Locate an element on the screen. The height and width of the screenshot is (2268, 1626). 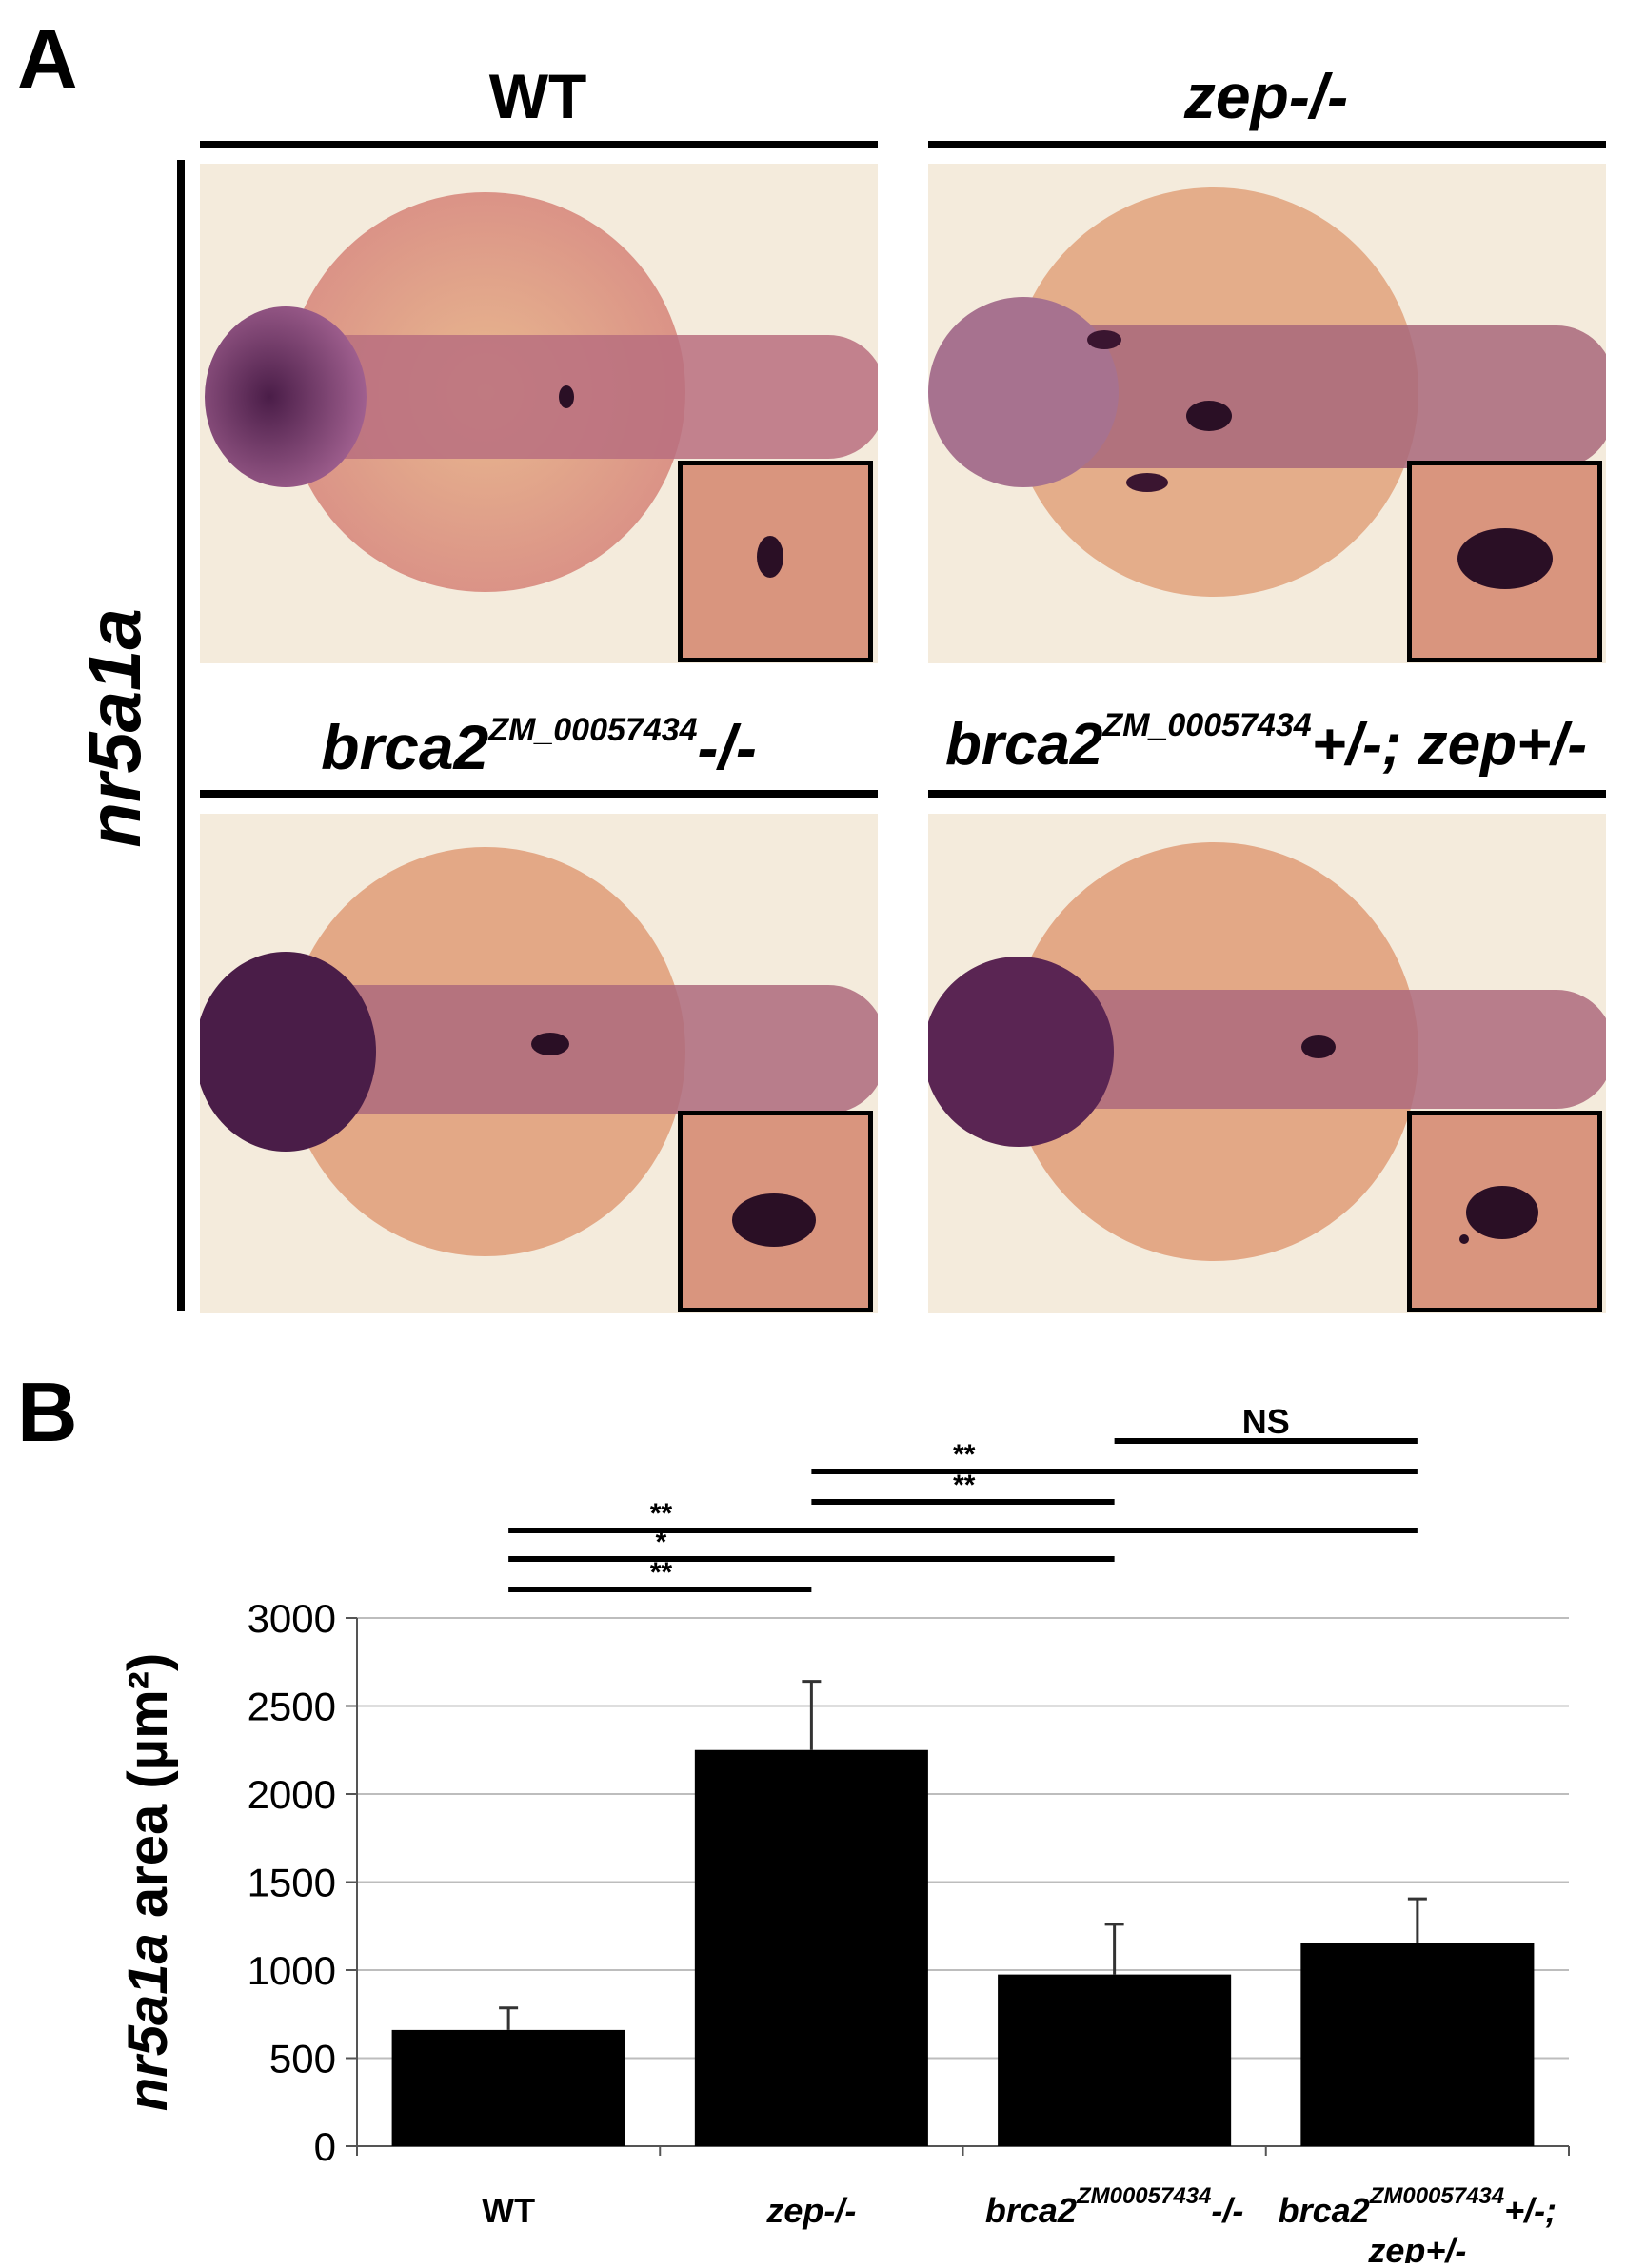
embryo-photo-wt is located at coordinates (539, 414).